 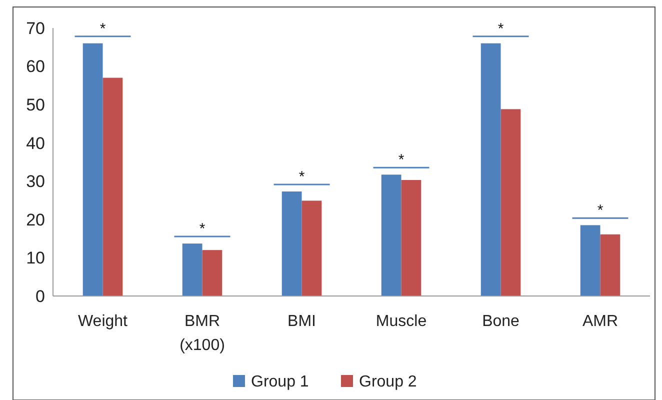 I want to click on y-tick-label: 50, so click(x=35, y=105).